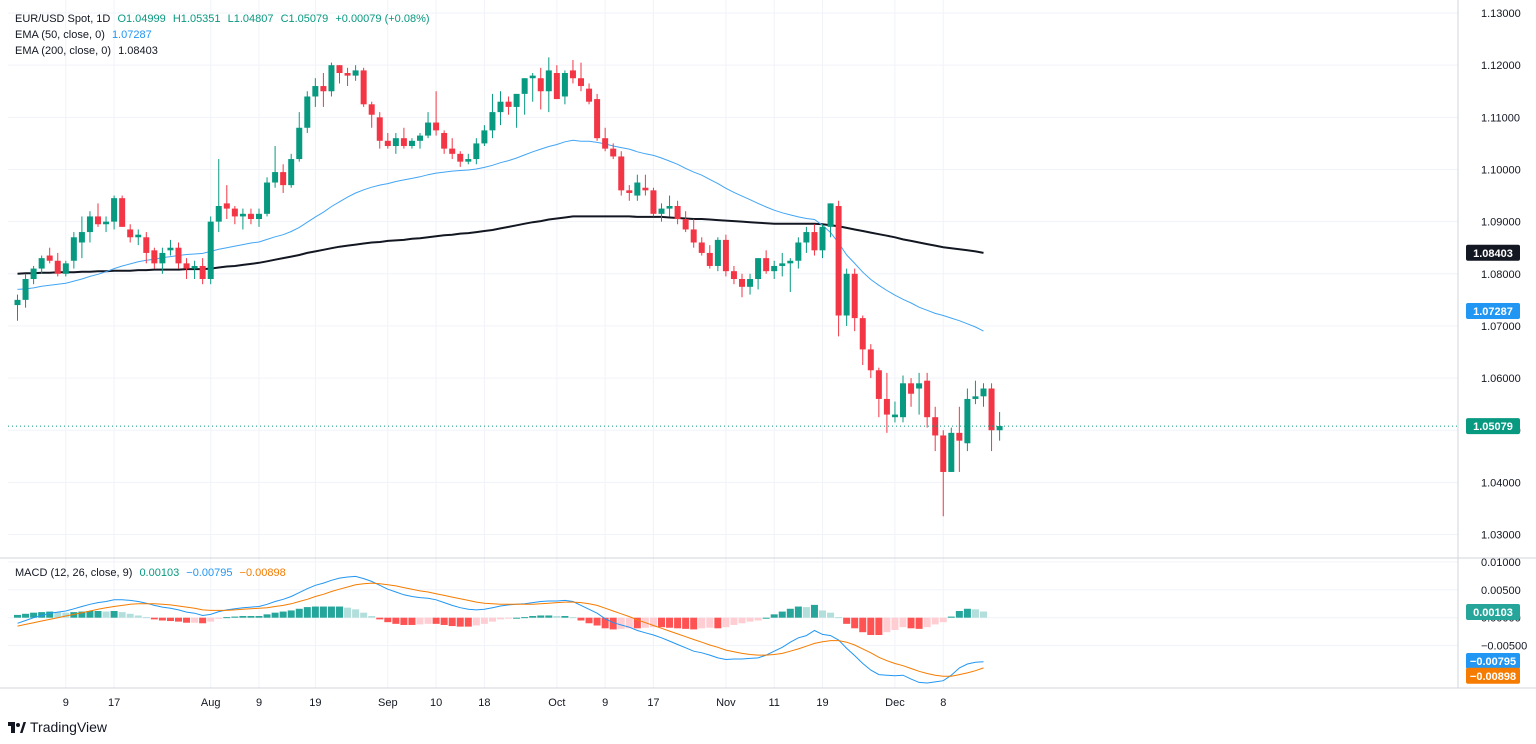 Image resolution: width=1536 pixels, height=744 pixels. What do you see at coordinates (57, 727) in the screenshot?
I see `tradingview-logo: TradingView` at bounding box center [57, 727].